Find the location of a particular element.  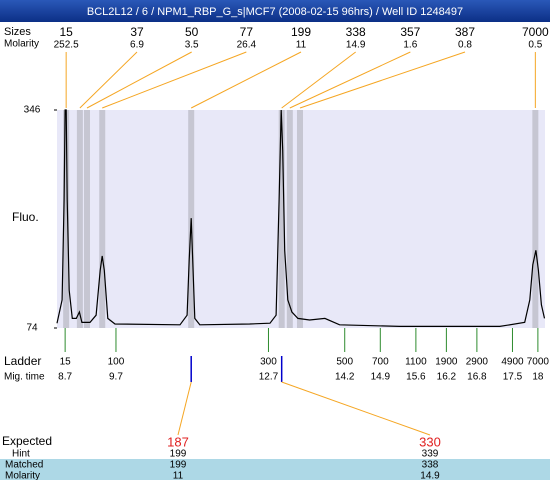

hint-size: 199 is located at coordinates (178, 454).